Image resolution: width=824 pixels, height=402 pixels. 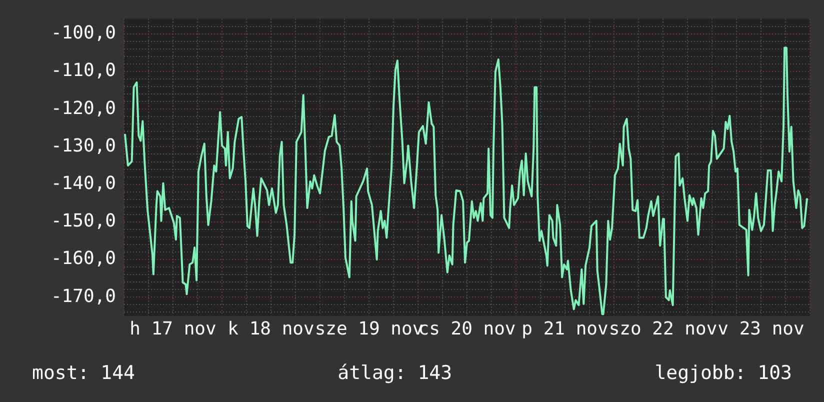 What do you see at coordinates (83, 373) in the screenshot?
I see `text: most: 144` at bounding box center [83, 373].